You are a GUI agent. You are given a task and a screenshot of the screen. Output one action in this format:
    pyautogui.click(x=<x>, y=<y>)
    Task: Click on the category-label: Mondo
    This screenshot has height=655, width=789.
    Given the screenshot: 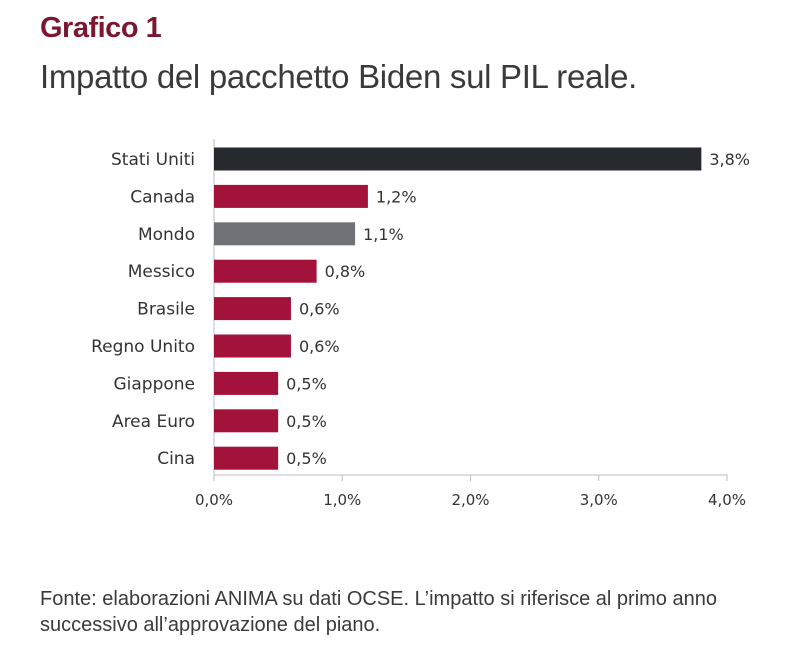 What is the action you would take?
    pyautogui.click(x=166, y=235)
    